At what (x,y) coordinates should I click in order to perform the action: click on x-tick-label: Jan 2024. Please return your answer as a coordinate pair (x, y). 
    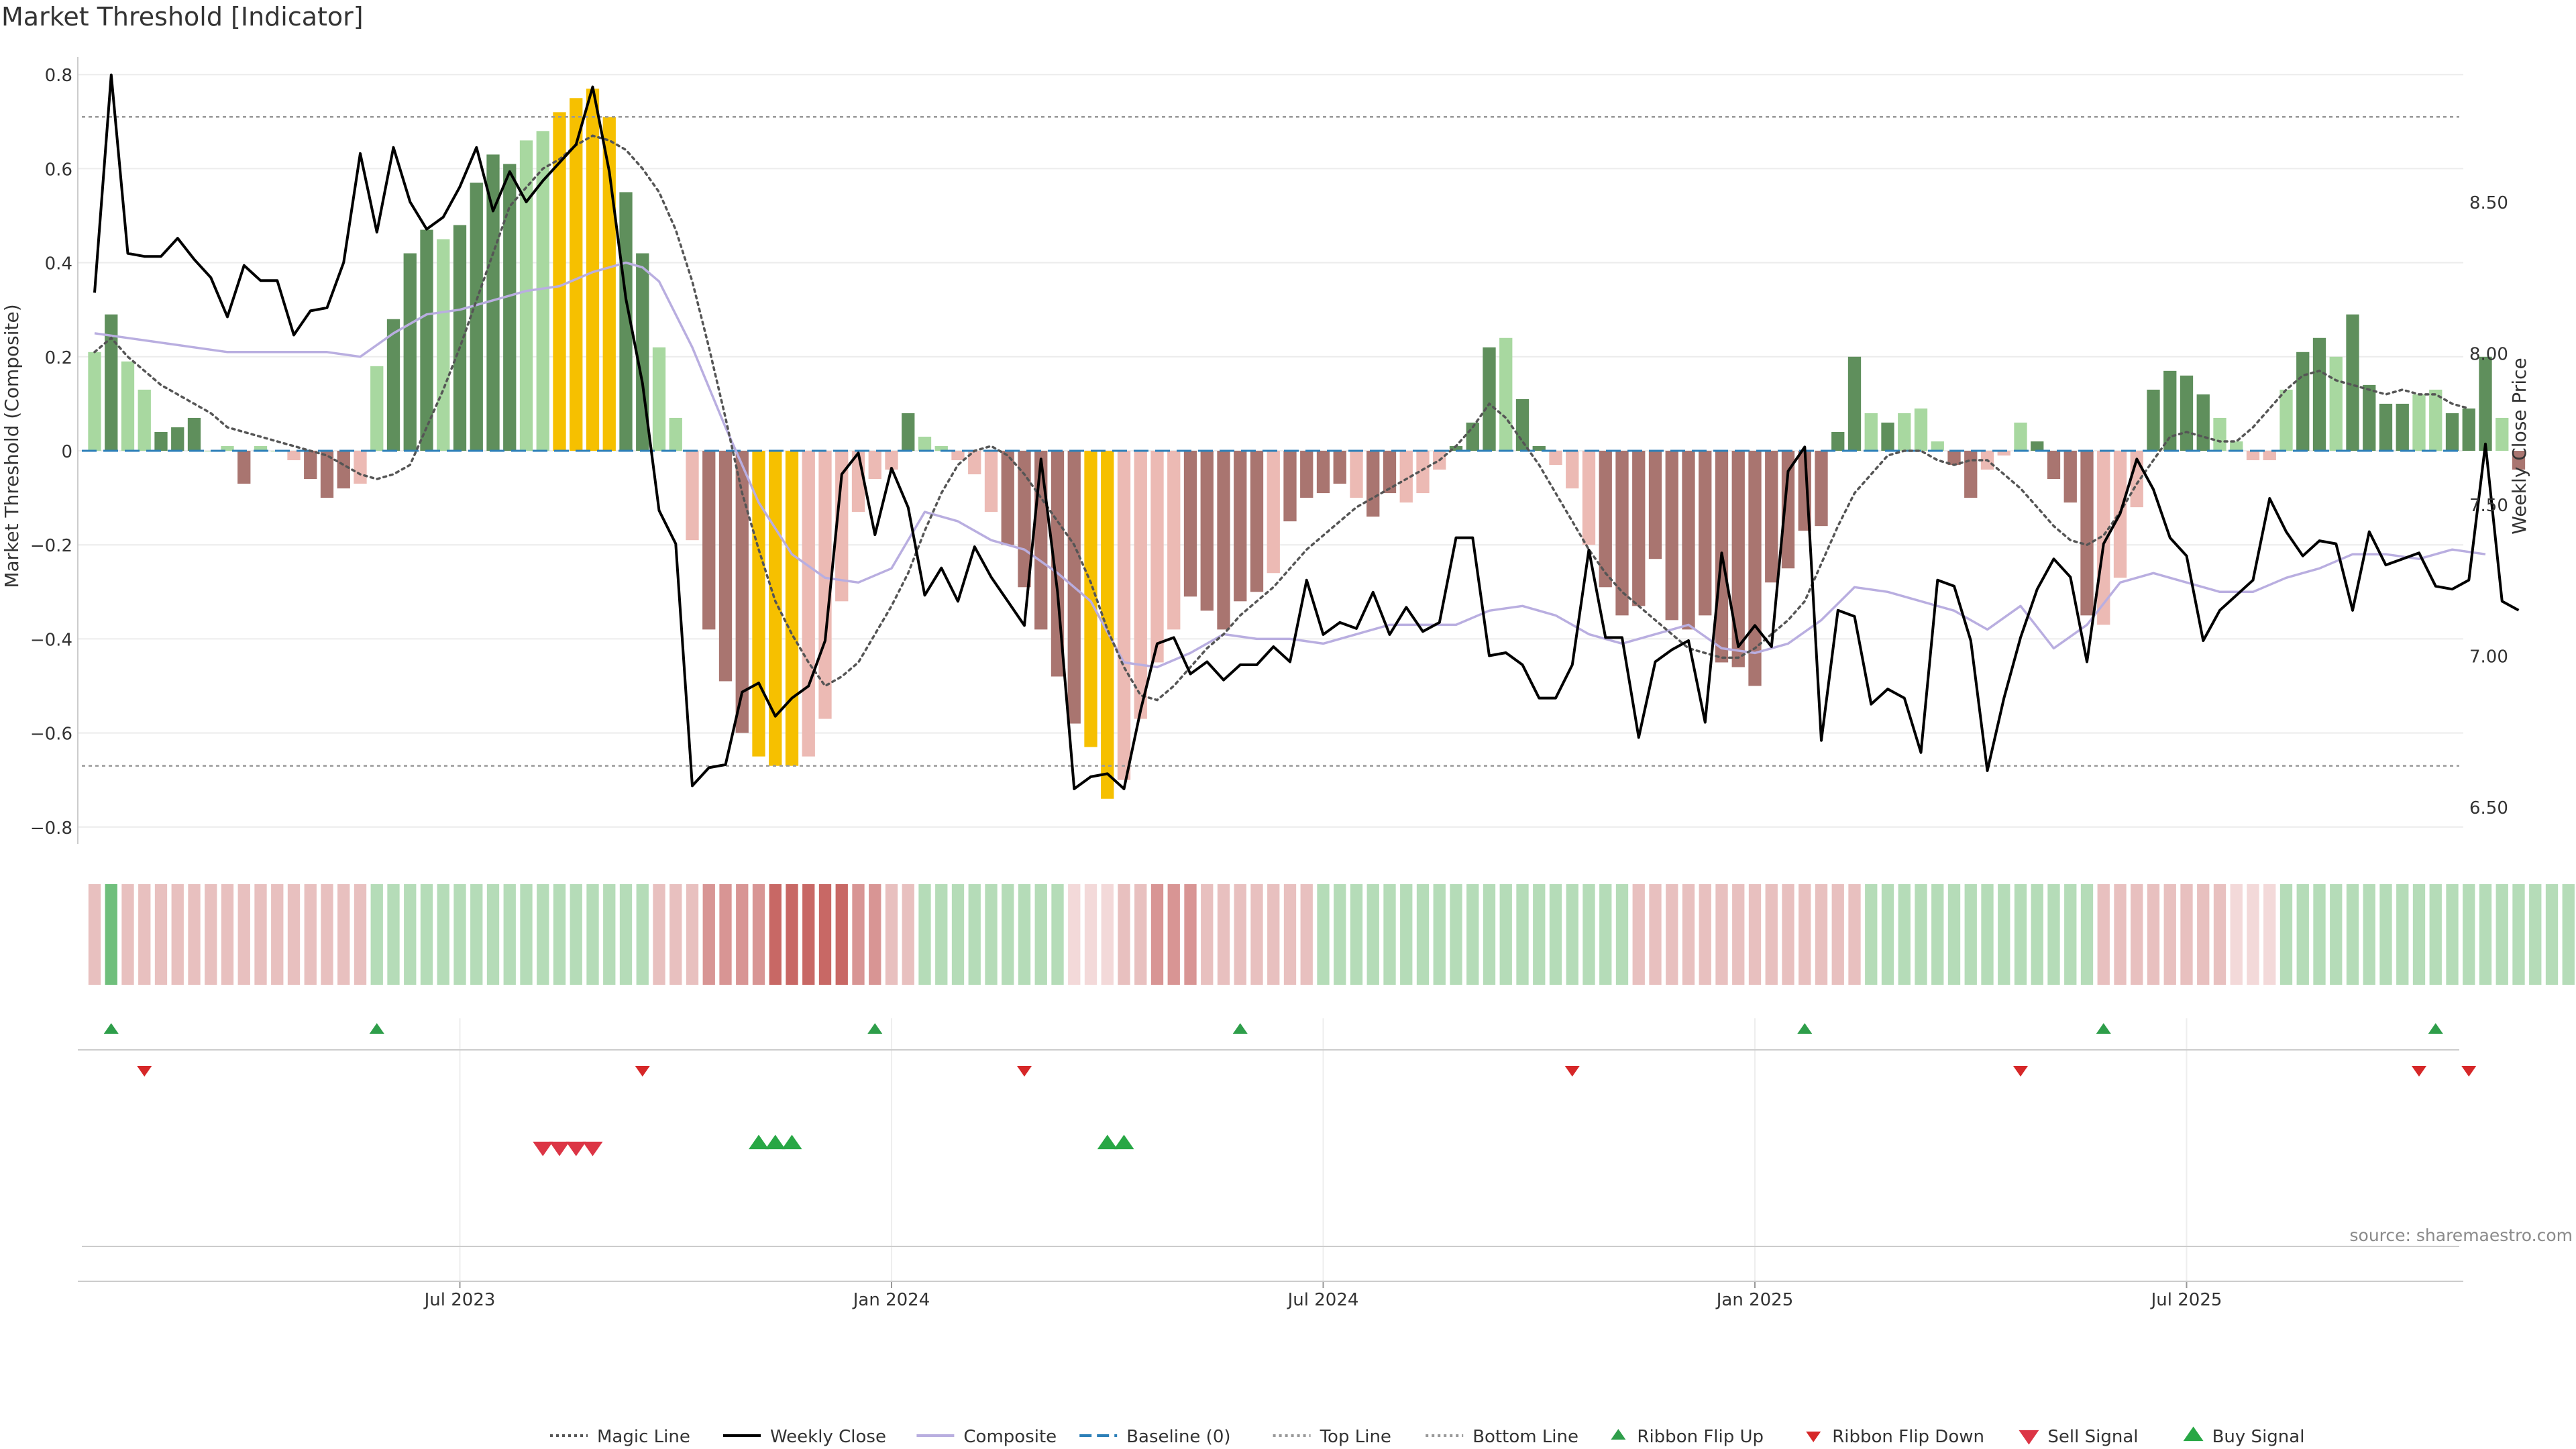
    Looking at the image, I should click on (891, 1300).